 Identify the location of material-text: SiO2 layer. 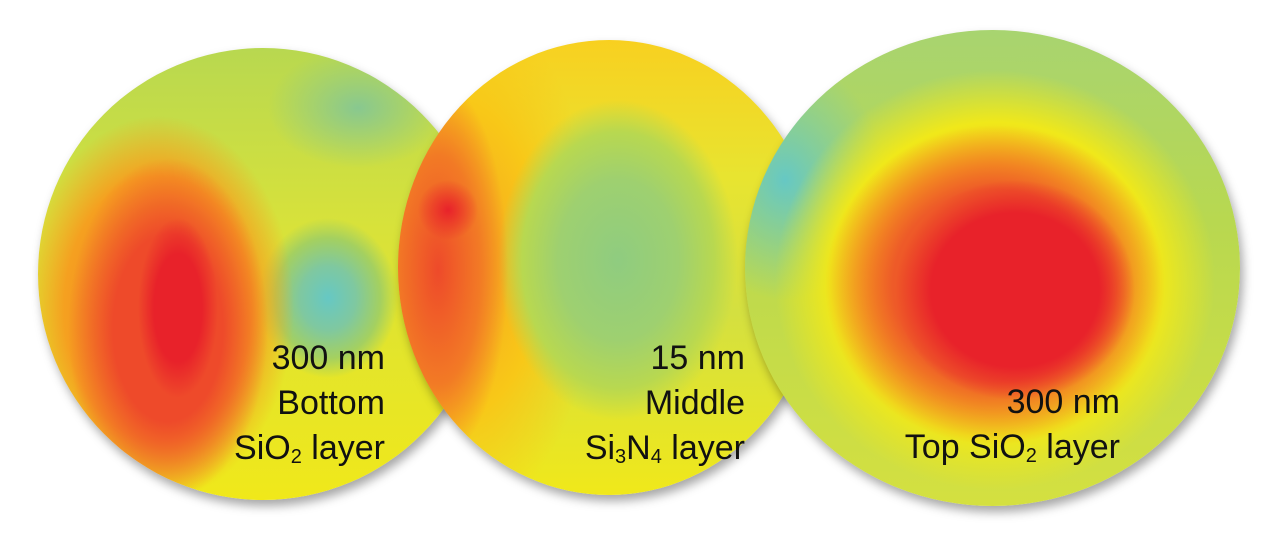
(309, 448).